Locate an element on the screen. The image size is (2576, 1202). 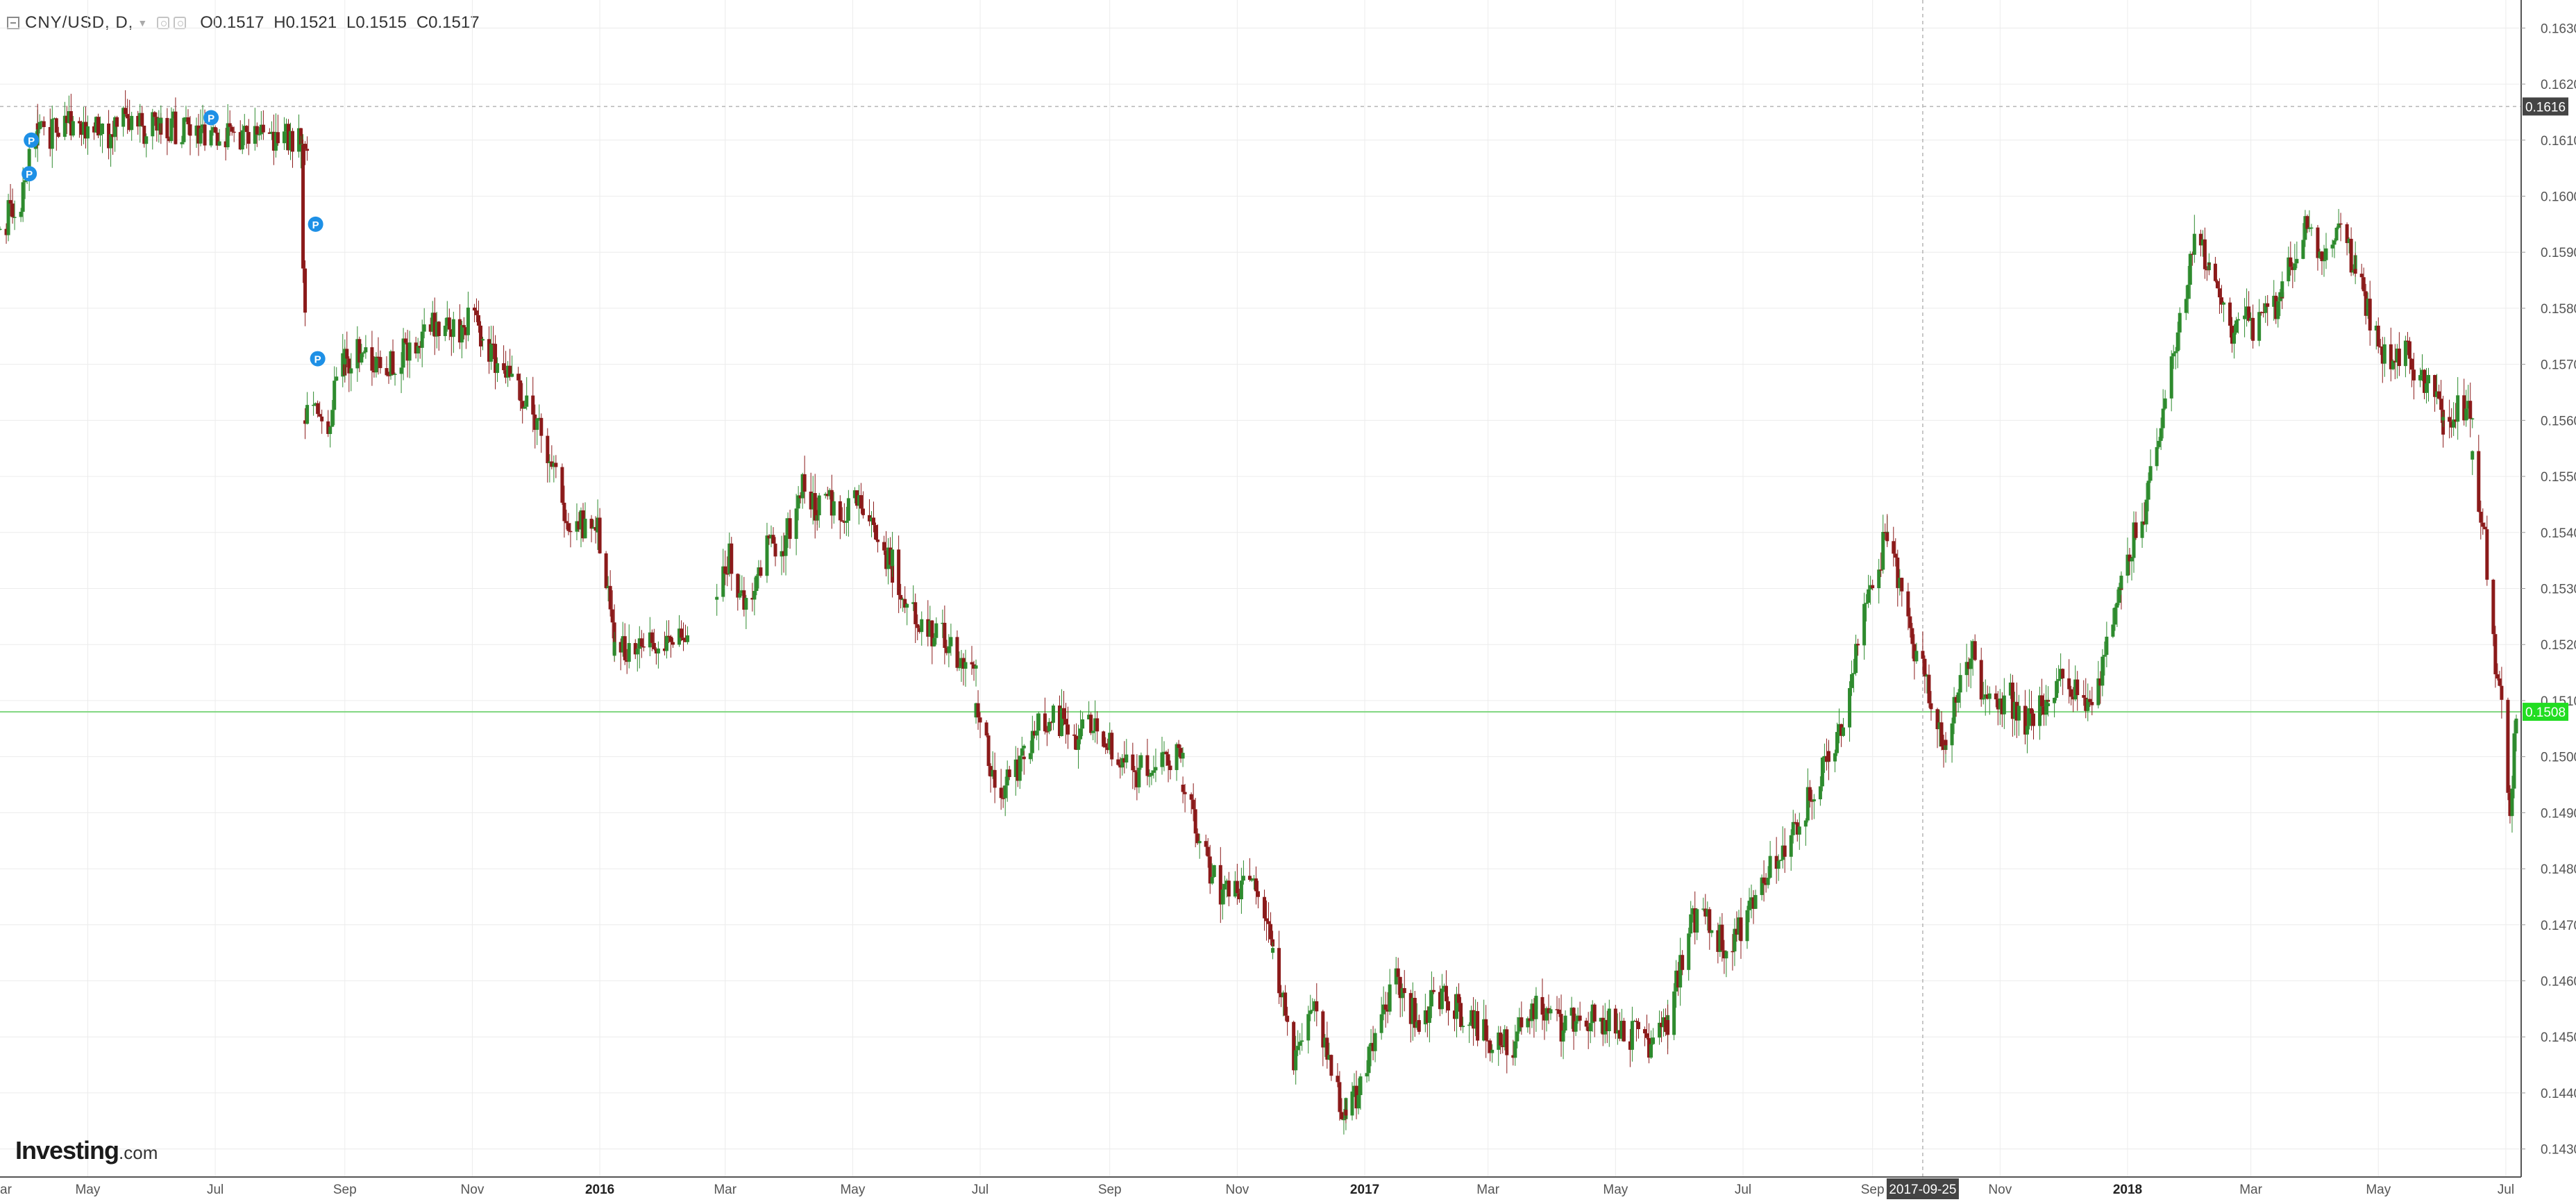
settings-icon is located at coordinates (163, 23).